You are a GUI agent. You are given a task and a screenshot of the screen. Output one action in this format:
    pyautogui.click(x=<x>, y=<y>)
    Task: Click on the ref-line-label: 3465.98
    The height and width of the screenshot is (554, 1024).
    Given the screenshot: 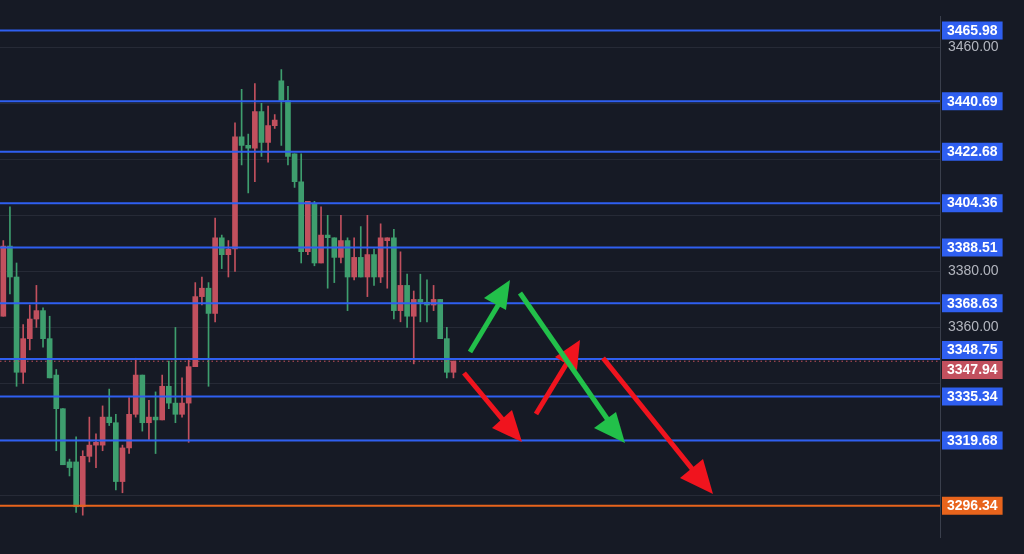 What is the action you would take?
    pyautogui.click(x=972, y=29)
    